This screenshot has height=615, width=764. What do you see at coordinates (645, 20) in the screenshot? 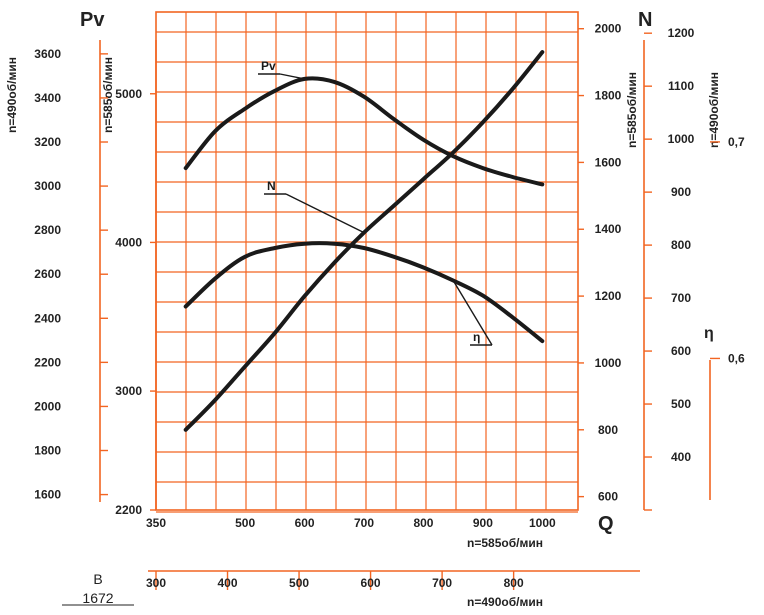
I see `n-axis-letter: N` at bounding box center [645, 20].